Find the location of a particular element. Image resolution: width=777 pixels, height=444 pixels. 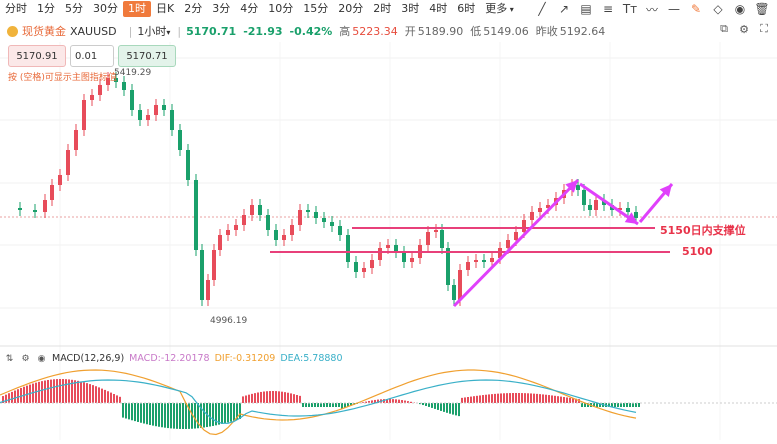

horizontal-line-icon: — is located at coordinates (674, 9).